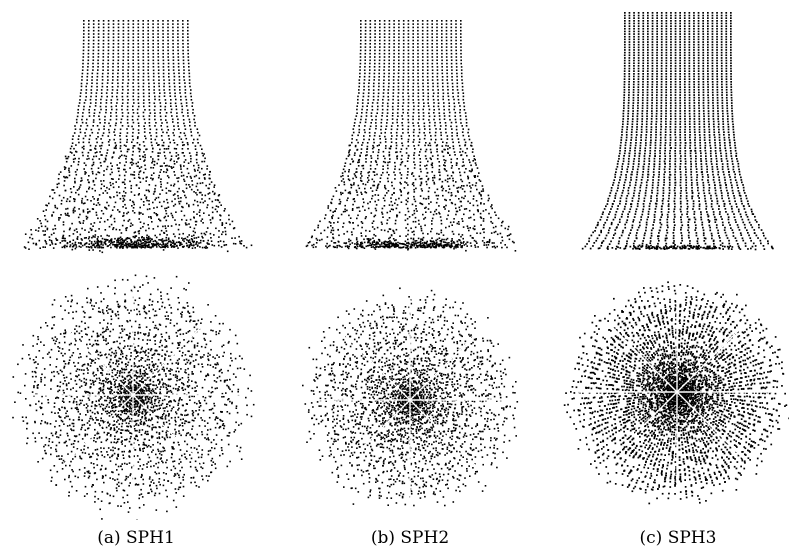  Describe the element at coordinates (133, 397) in the screenshot. I see `top-view-panel-sph1` at that location.